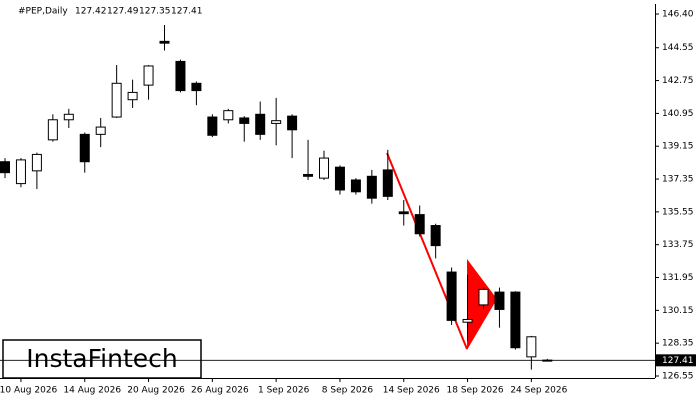 This screenshot has height=400, width=700. Describe the element at coordinates (538, 391) in the screenshot. I see `x-tick-label: 24 Sep 2026` at that location.